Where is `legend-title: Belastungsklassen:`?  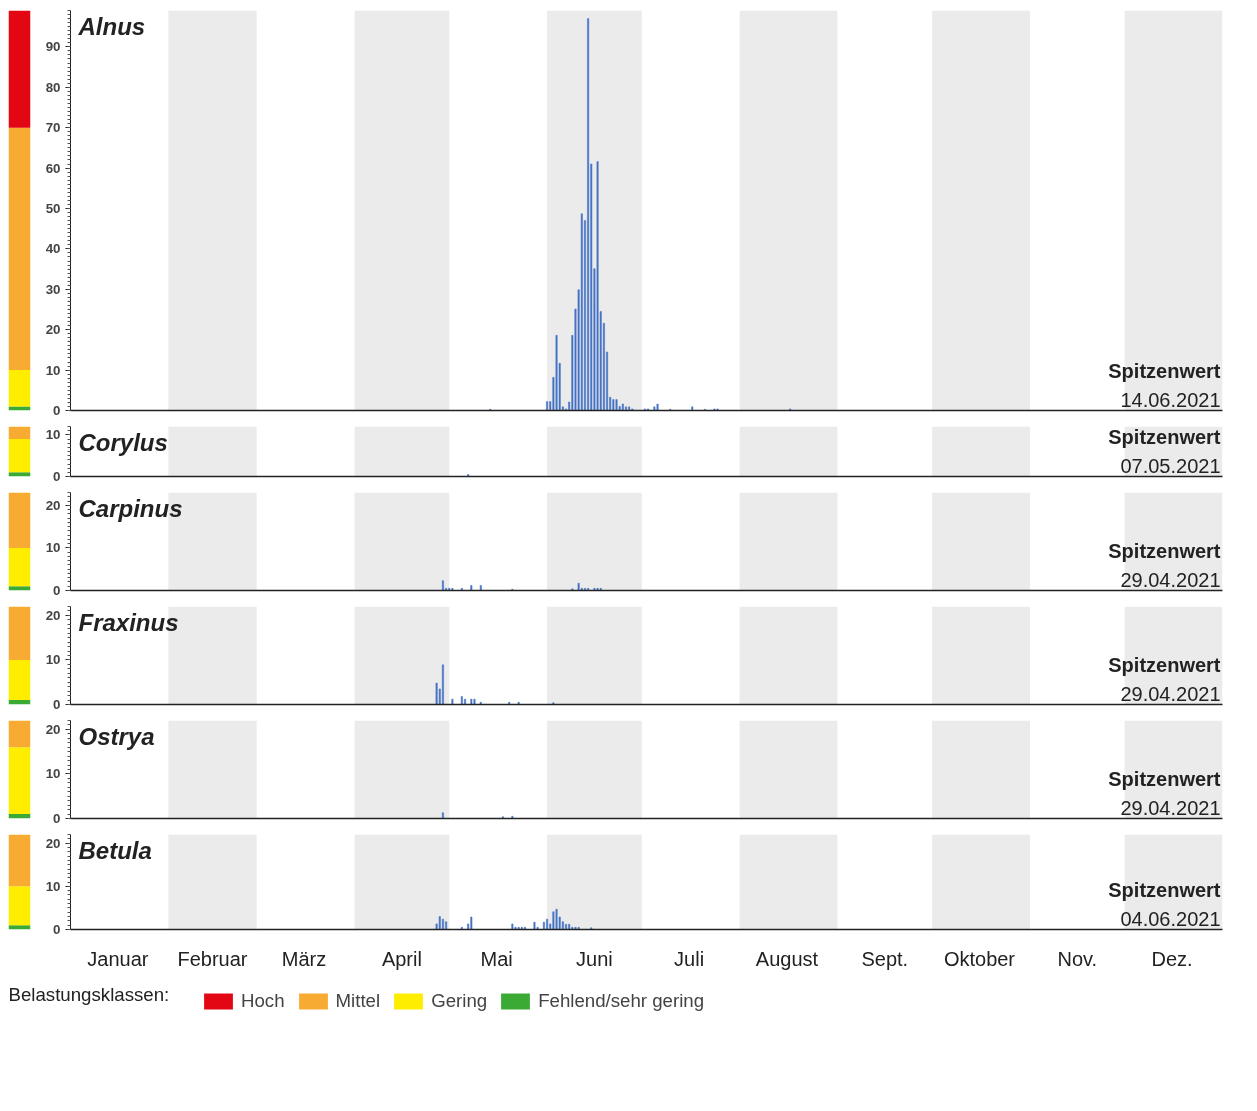 legend-title: Belastungsklassen: is located at coordinates (89, 994).